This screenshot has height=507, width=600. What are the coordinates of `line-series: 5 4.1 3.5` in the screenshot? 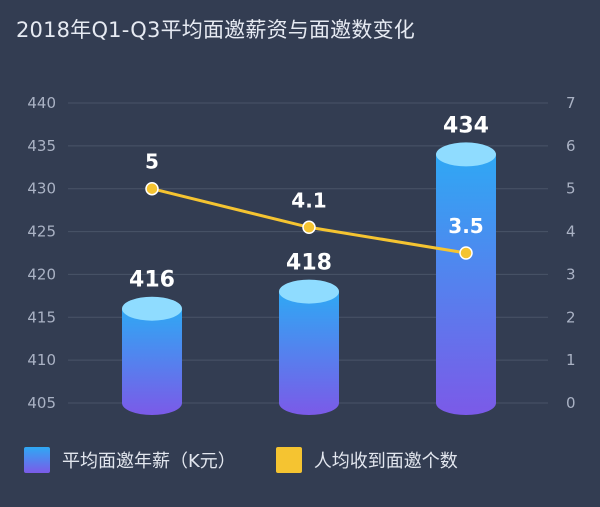 It's located at (314, 205).